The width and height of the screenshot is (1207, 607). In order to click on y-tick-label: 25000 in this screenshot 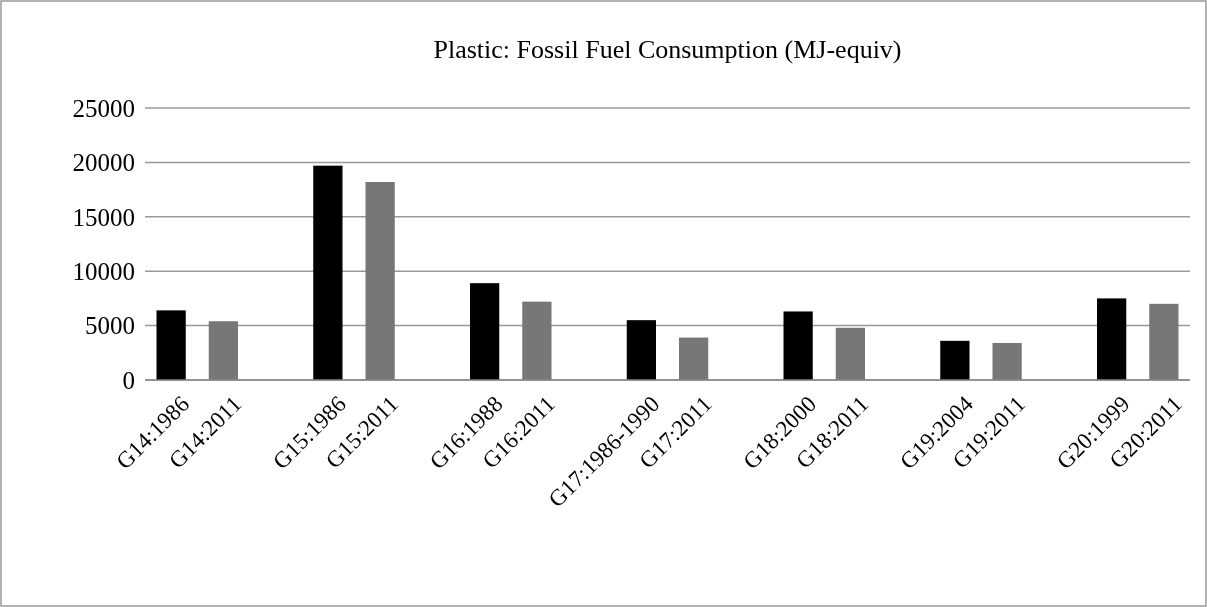, I will do `click(103, 108)`.